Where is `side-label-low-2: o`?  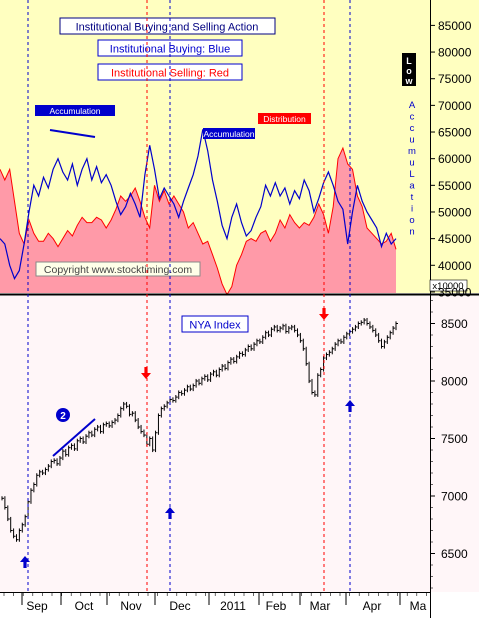
side-label-low-2: o is located at coordinates (409, 71).